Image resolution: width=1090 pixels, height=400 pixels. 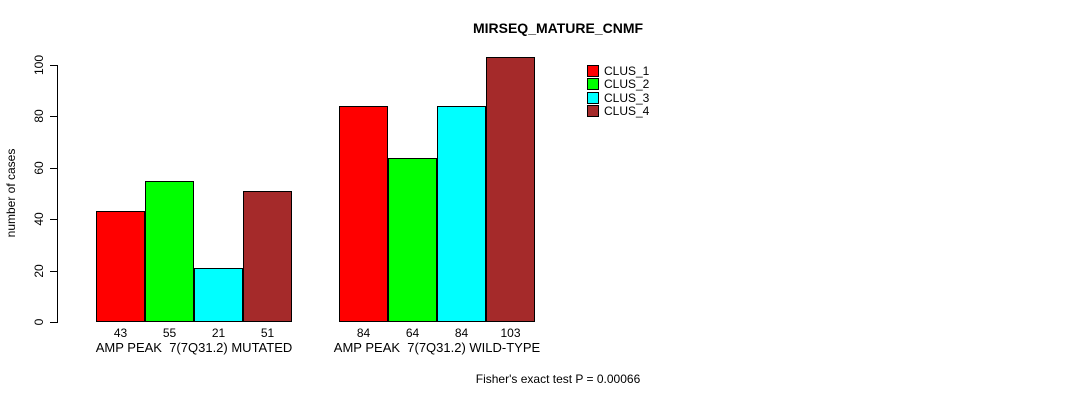 I want to click on bar-value-CLUS_3-group2: 84, so click(x=461, y=333).